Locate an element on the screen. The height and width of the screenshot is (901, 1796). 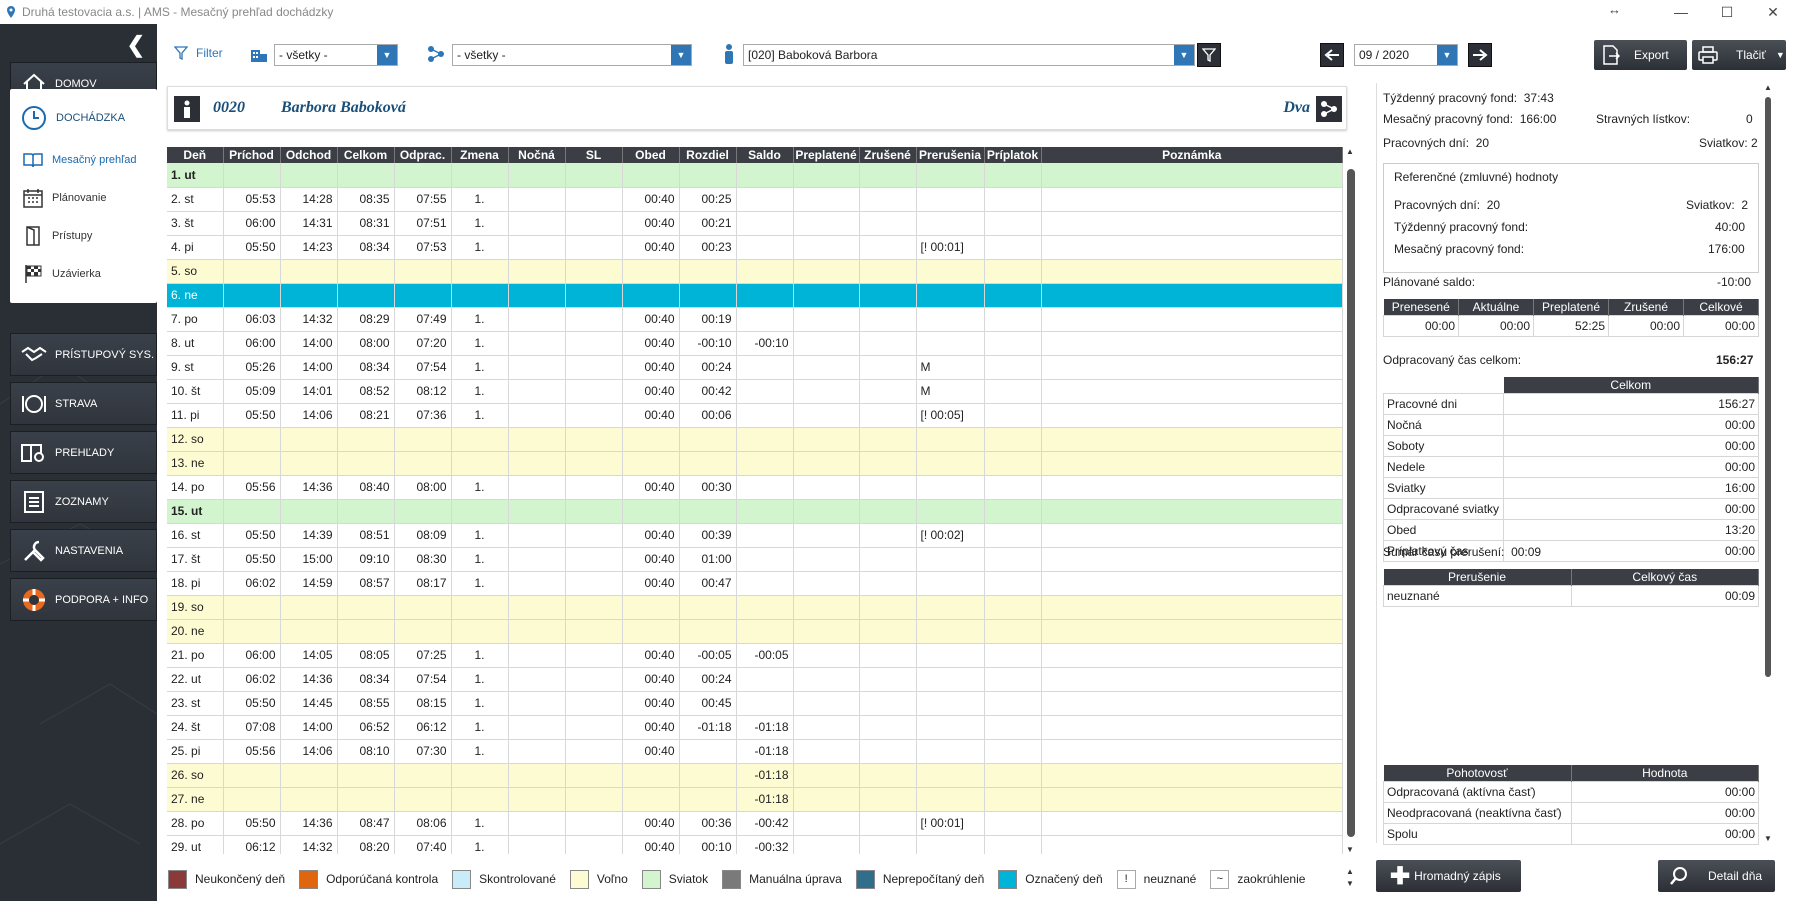
table-row: 15. ut is located at coordinates (755, 511).